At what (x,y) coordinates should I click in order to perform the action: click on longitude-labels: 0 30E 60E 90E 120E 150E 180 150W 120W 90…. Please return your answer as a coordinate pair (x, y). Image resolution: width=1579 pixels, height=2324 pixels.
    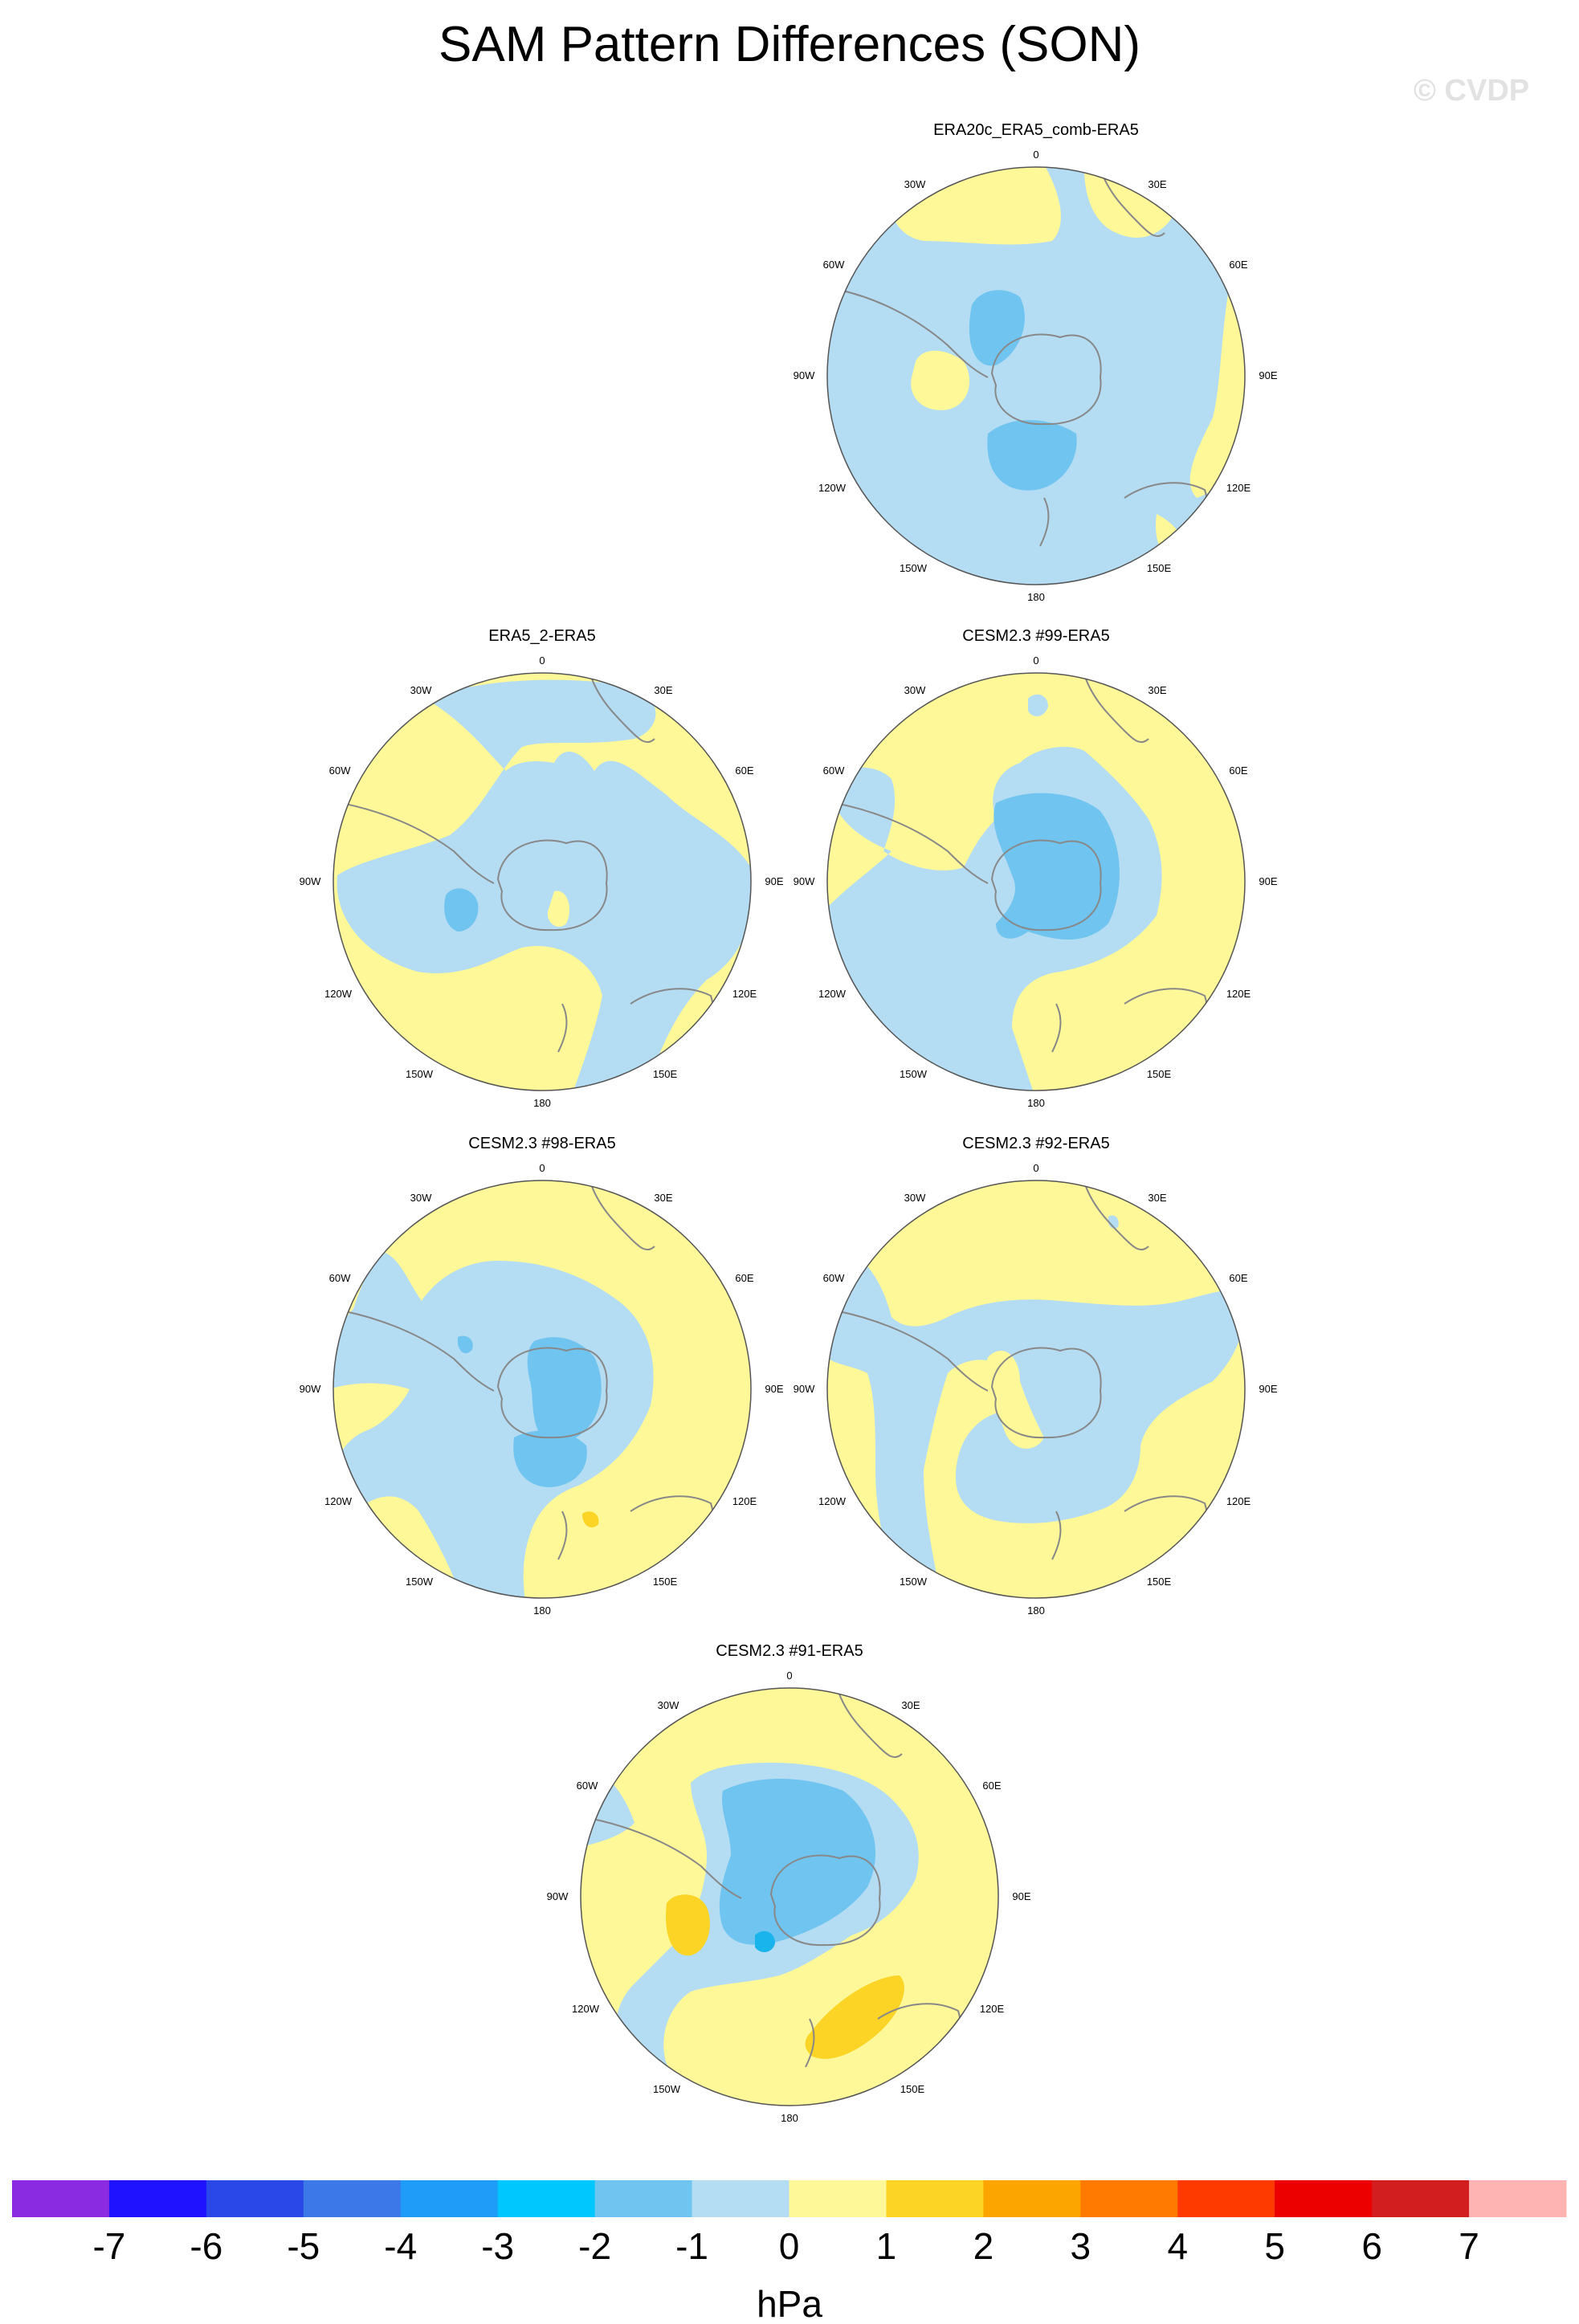
    Looking at the image, I should click on (1036, 1390).